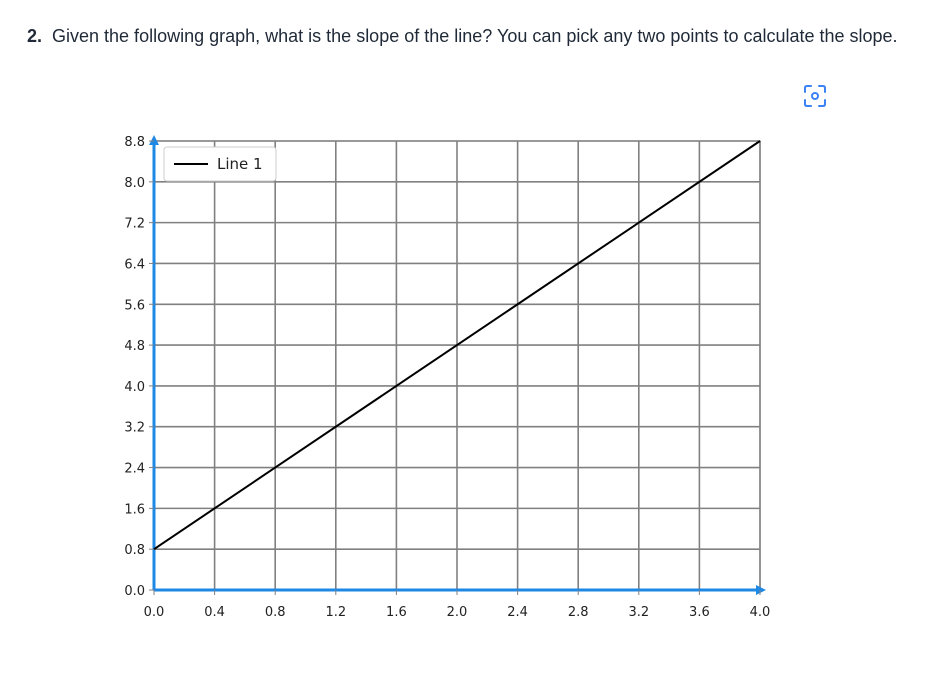  Describe the element at coordinates (154, 140) in the screenshot. I see `y-axis-arrow` at that location.